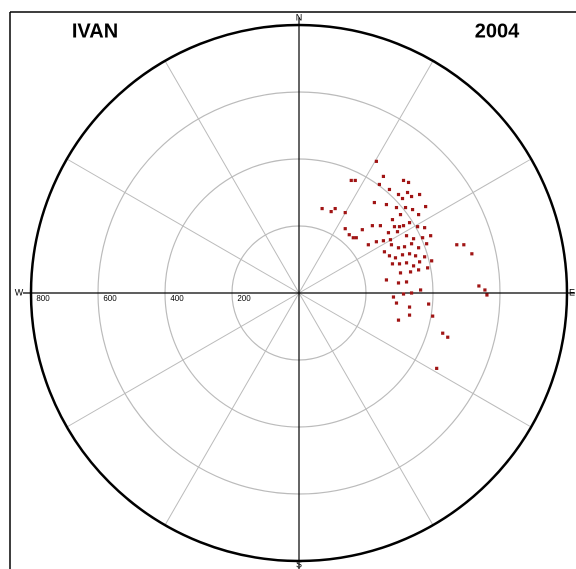 This screenshot has height=569, width=576. I want to click on direction-label: S, so click(299, 564).